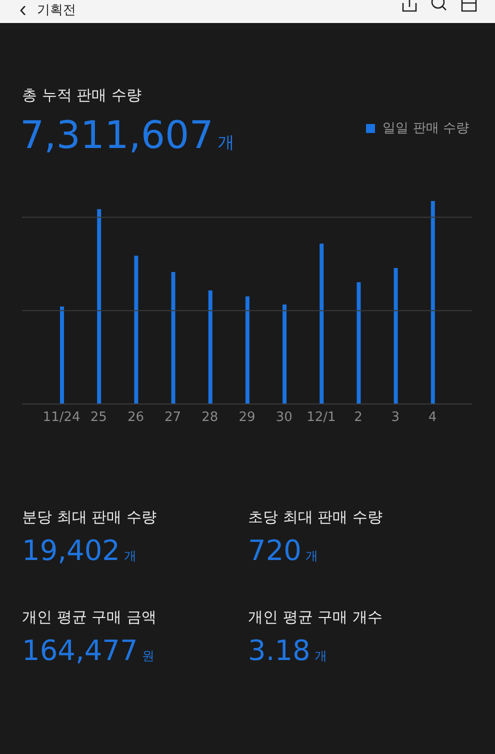  What do you see at coordinates (89, 617) in the screenshot?
I see `text: 개인 평균 구매 금액` at bounding box center [89, 617].